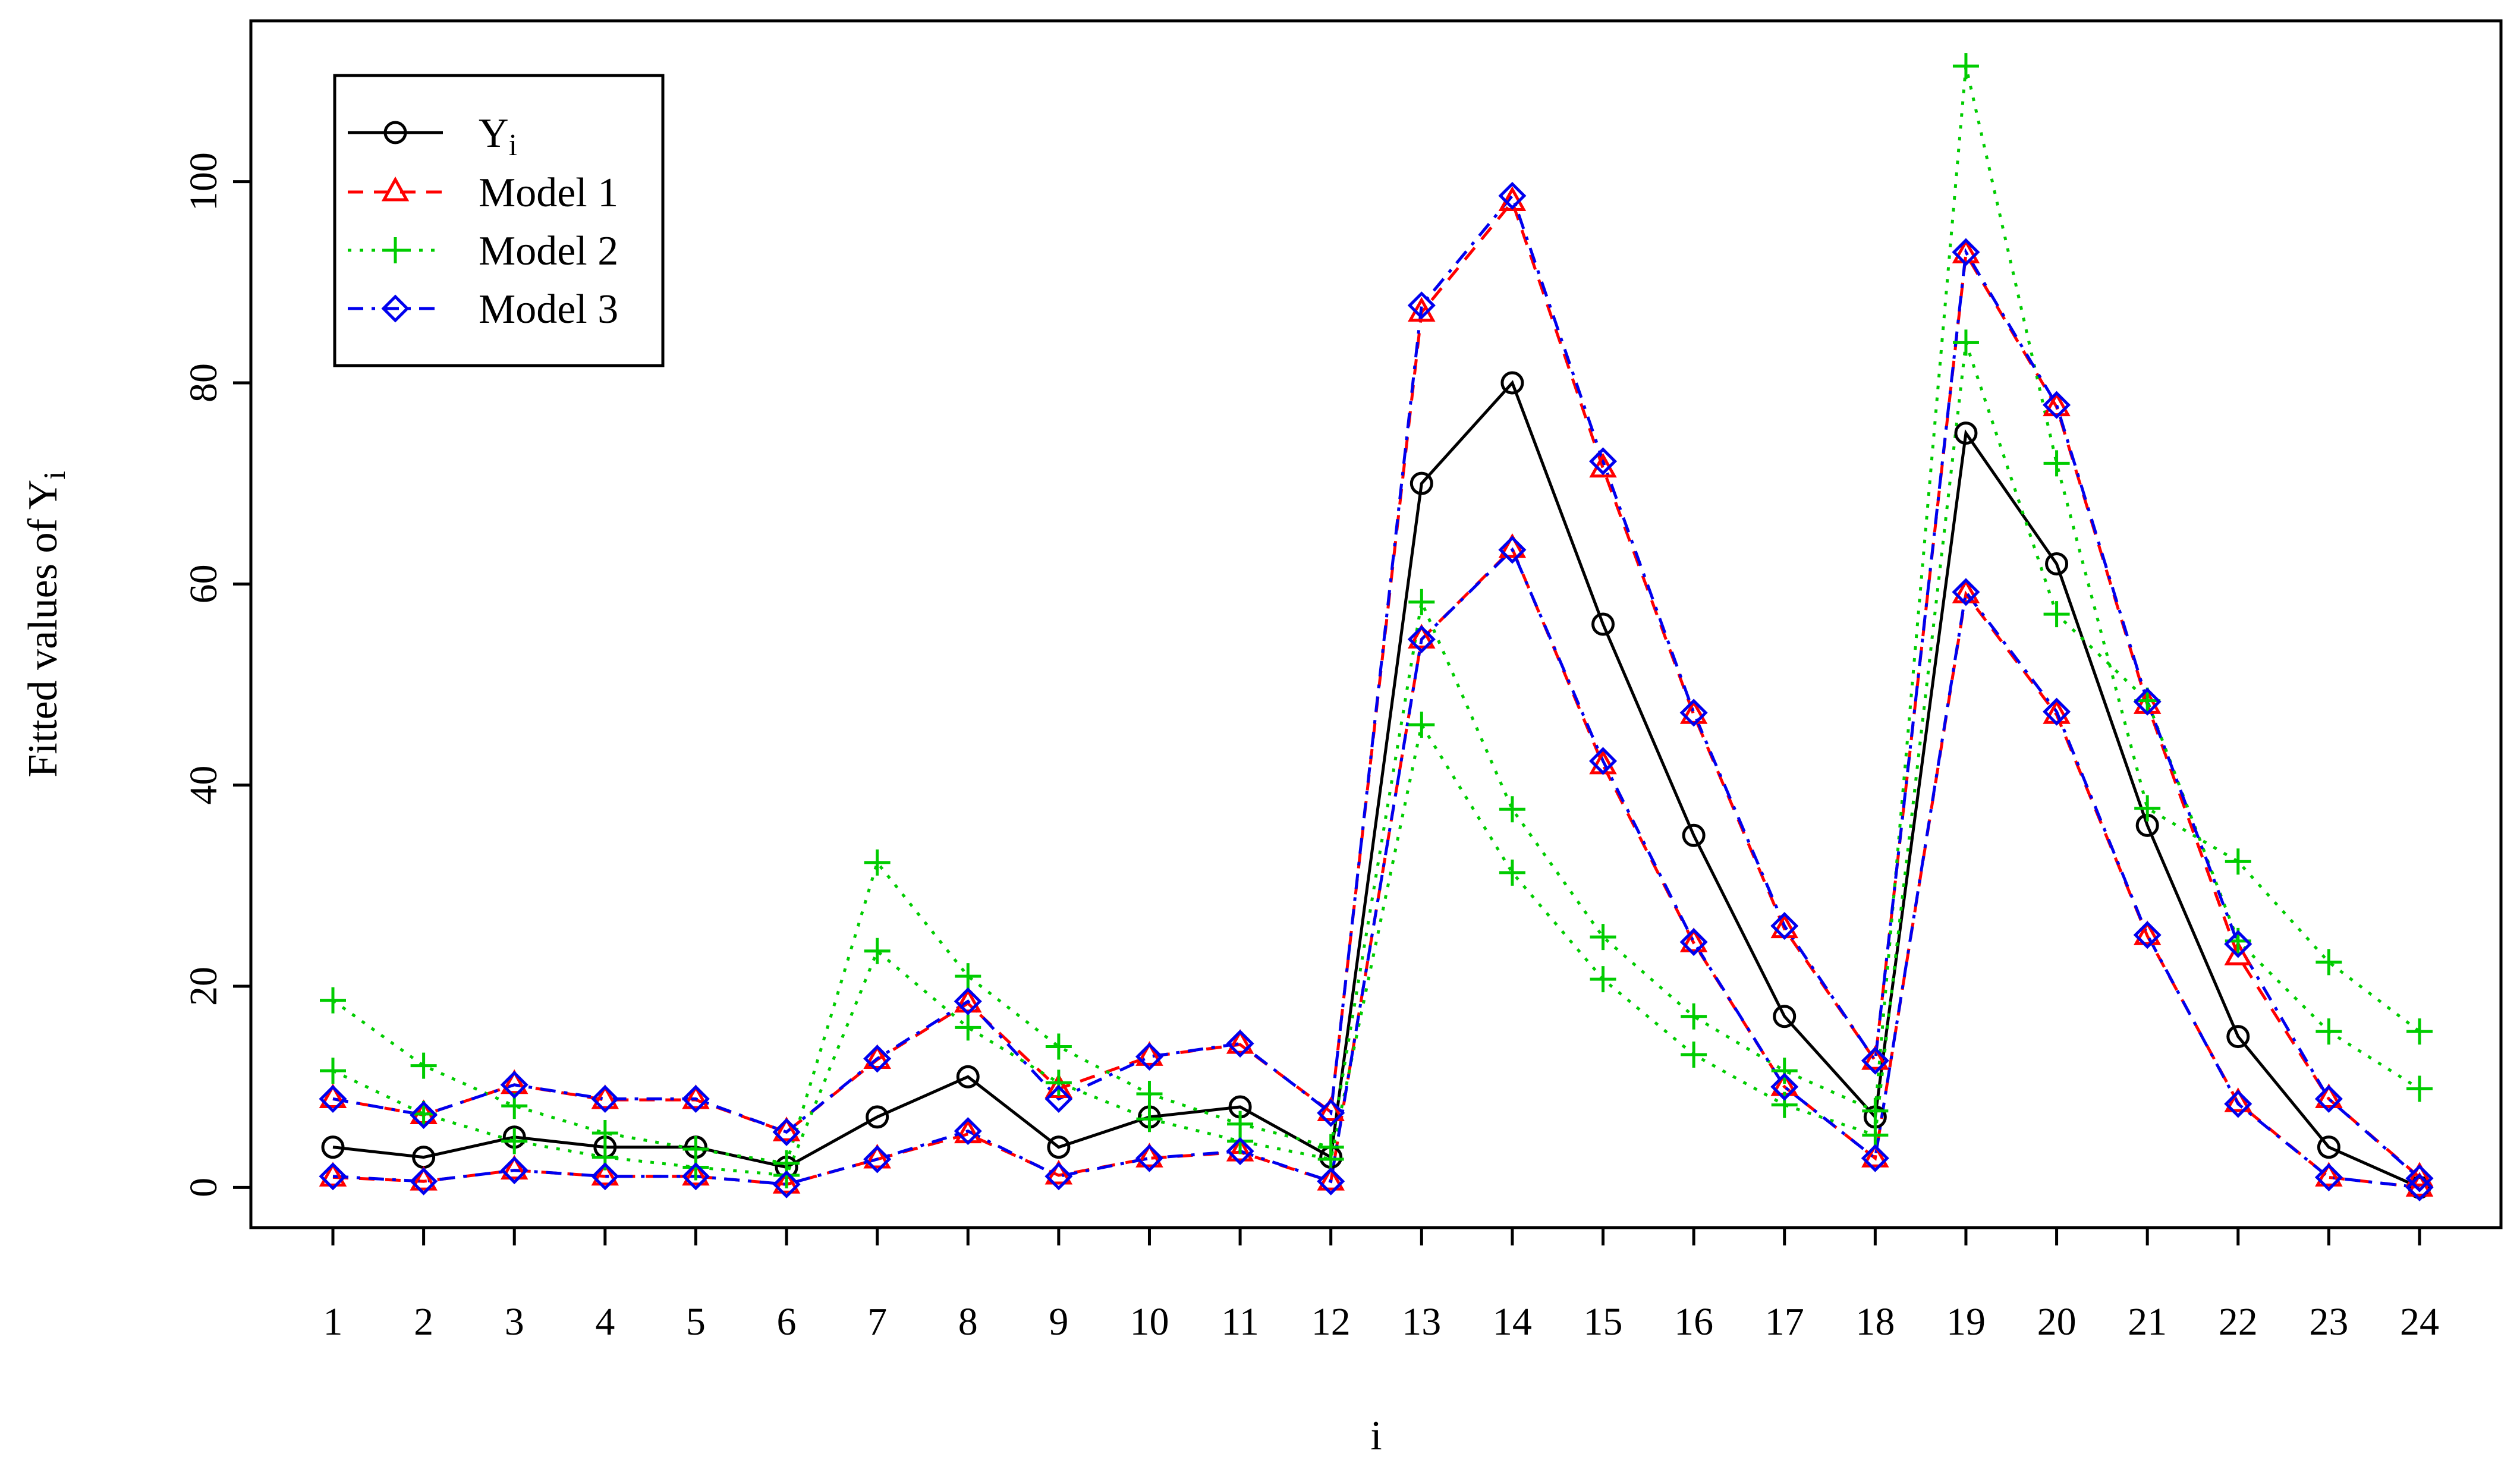 This screenshot has width=2520, height=1466. What do you see at coordinates (395, 250) in the screenshot?
I see `legend-model-2-marker` at bounding box center [395, 250].